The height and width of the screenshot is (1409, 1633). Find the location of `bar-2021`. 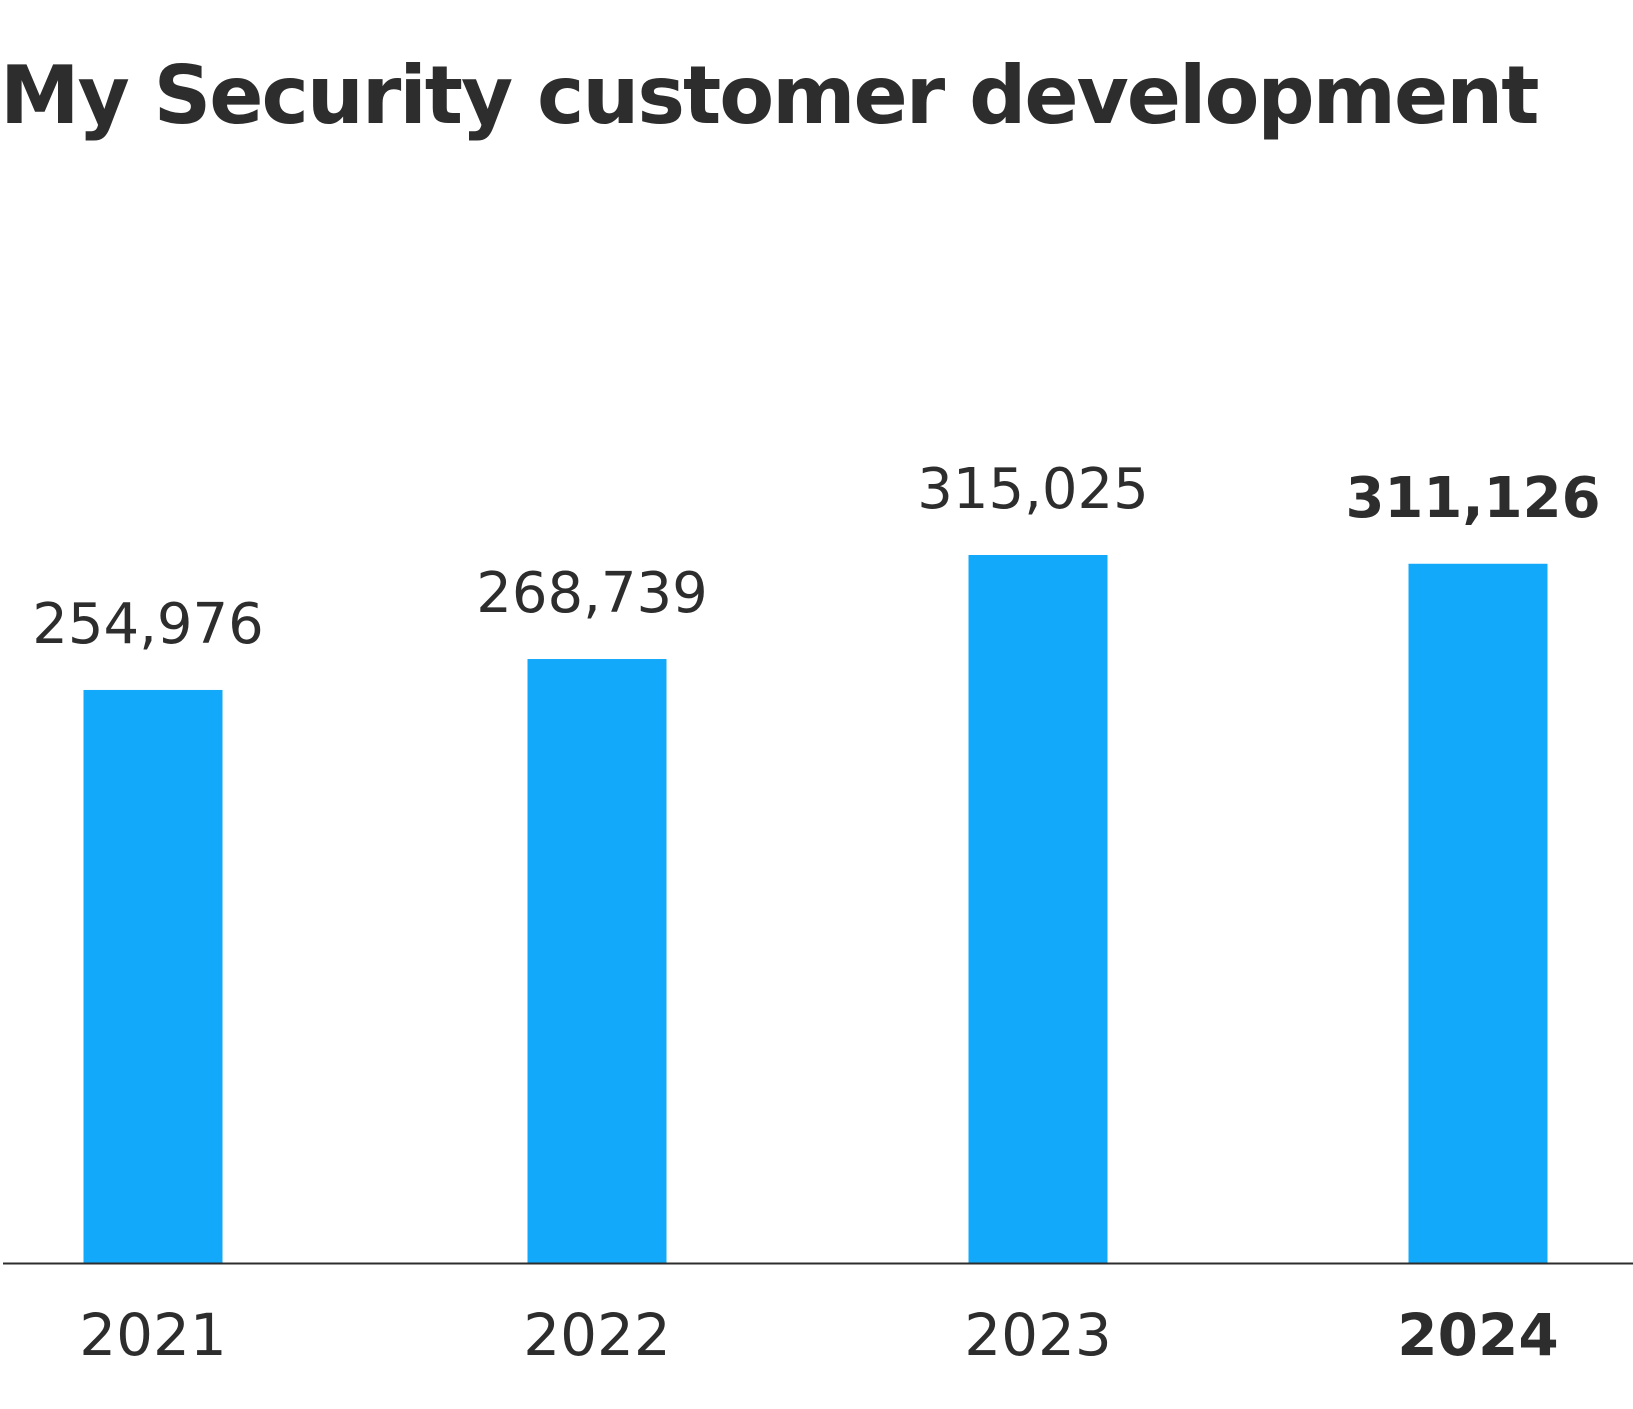

bar-2021 is located at coordinates (153, 976).